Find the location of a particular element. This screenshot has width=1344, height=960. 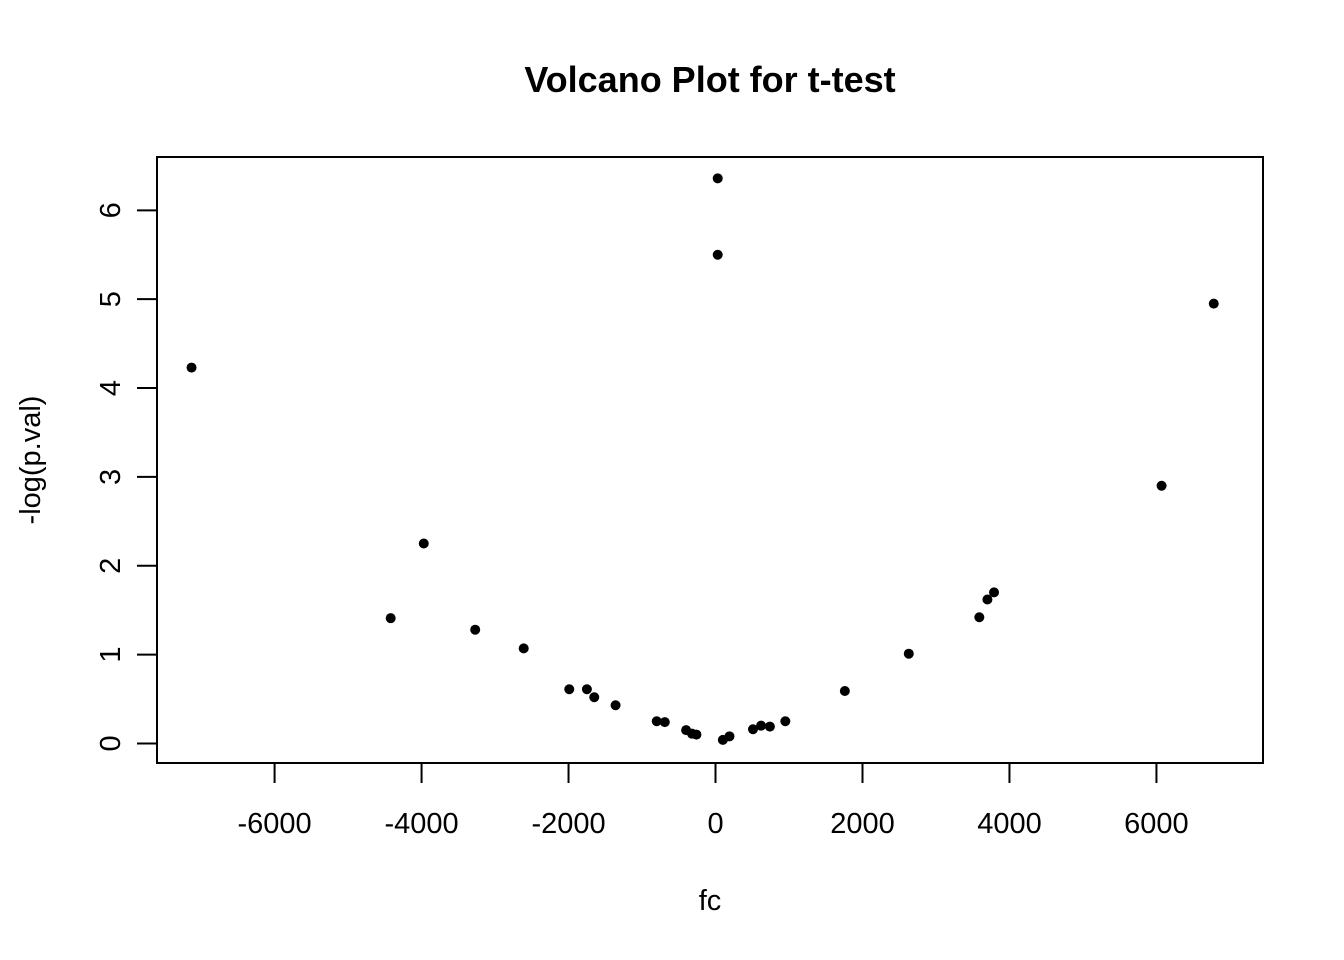

y-tick-label: 5 is located at coordinates (111, 299).